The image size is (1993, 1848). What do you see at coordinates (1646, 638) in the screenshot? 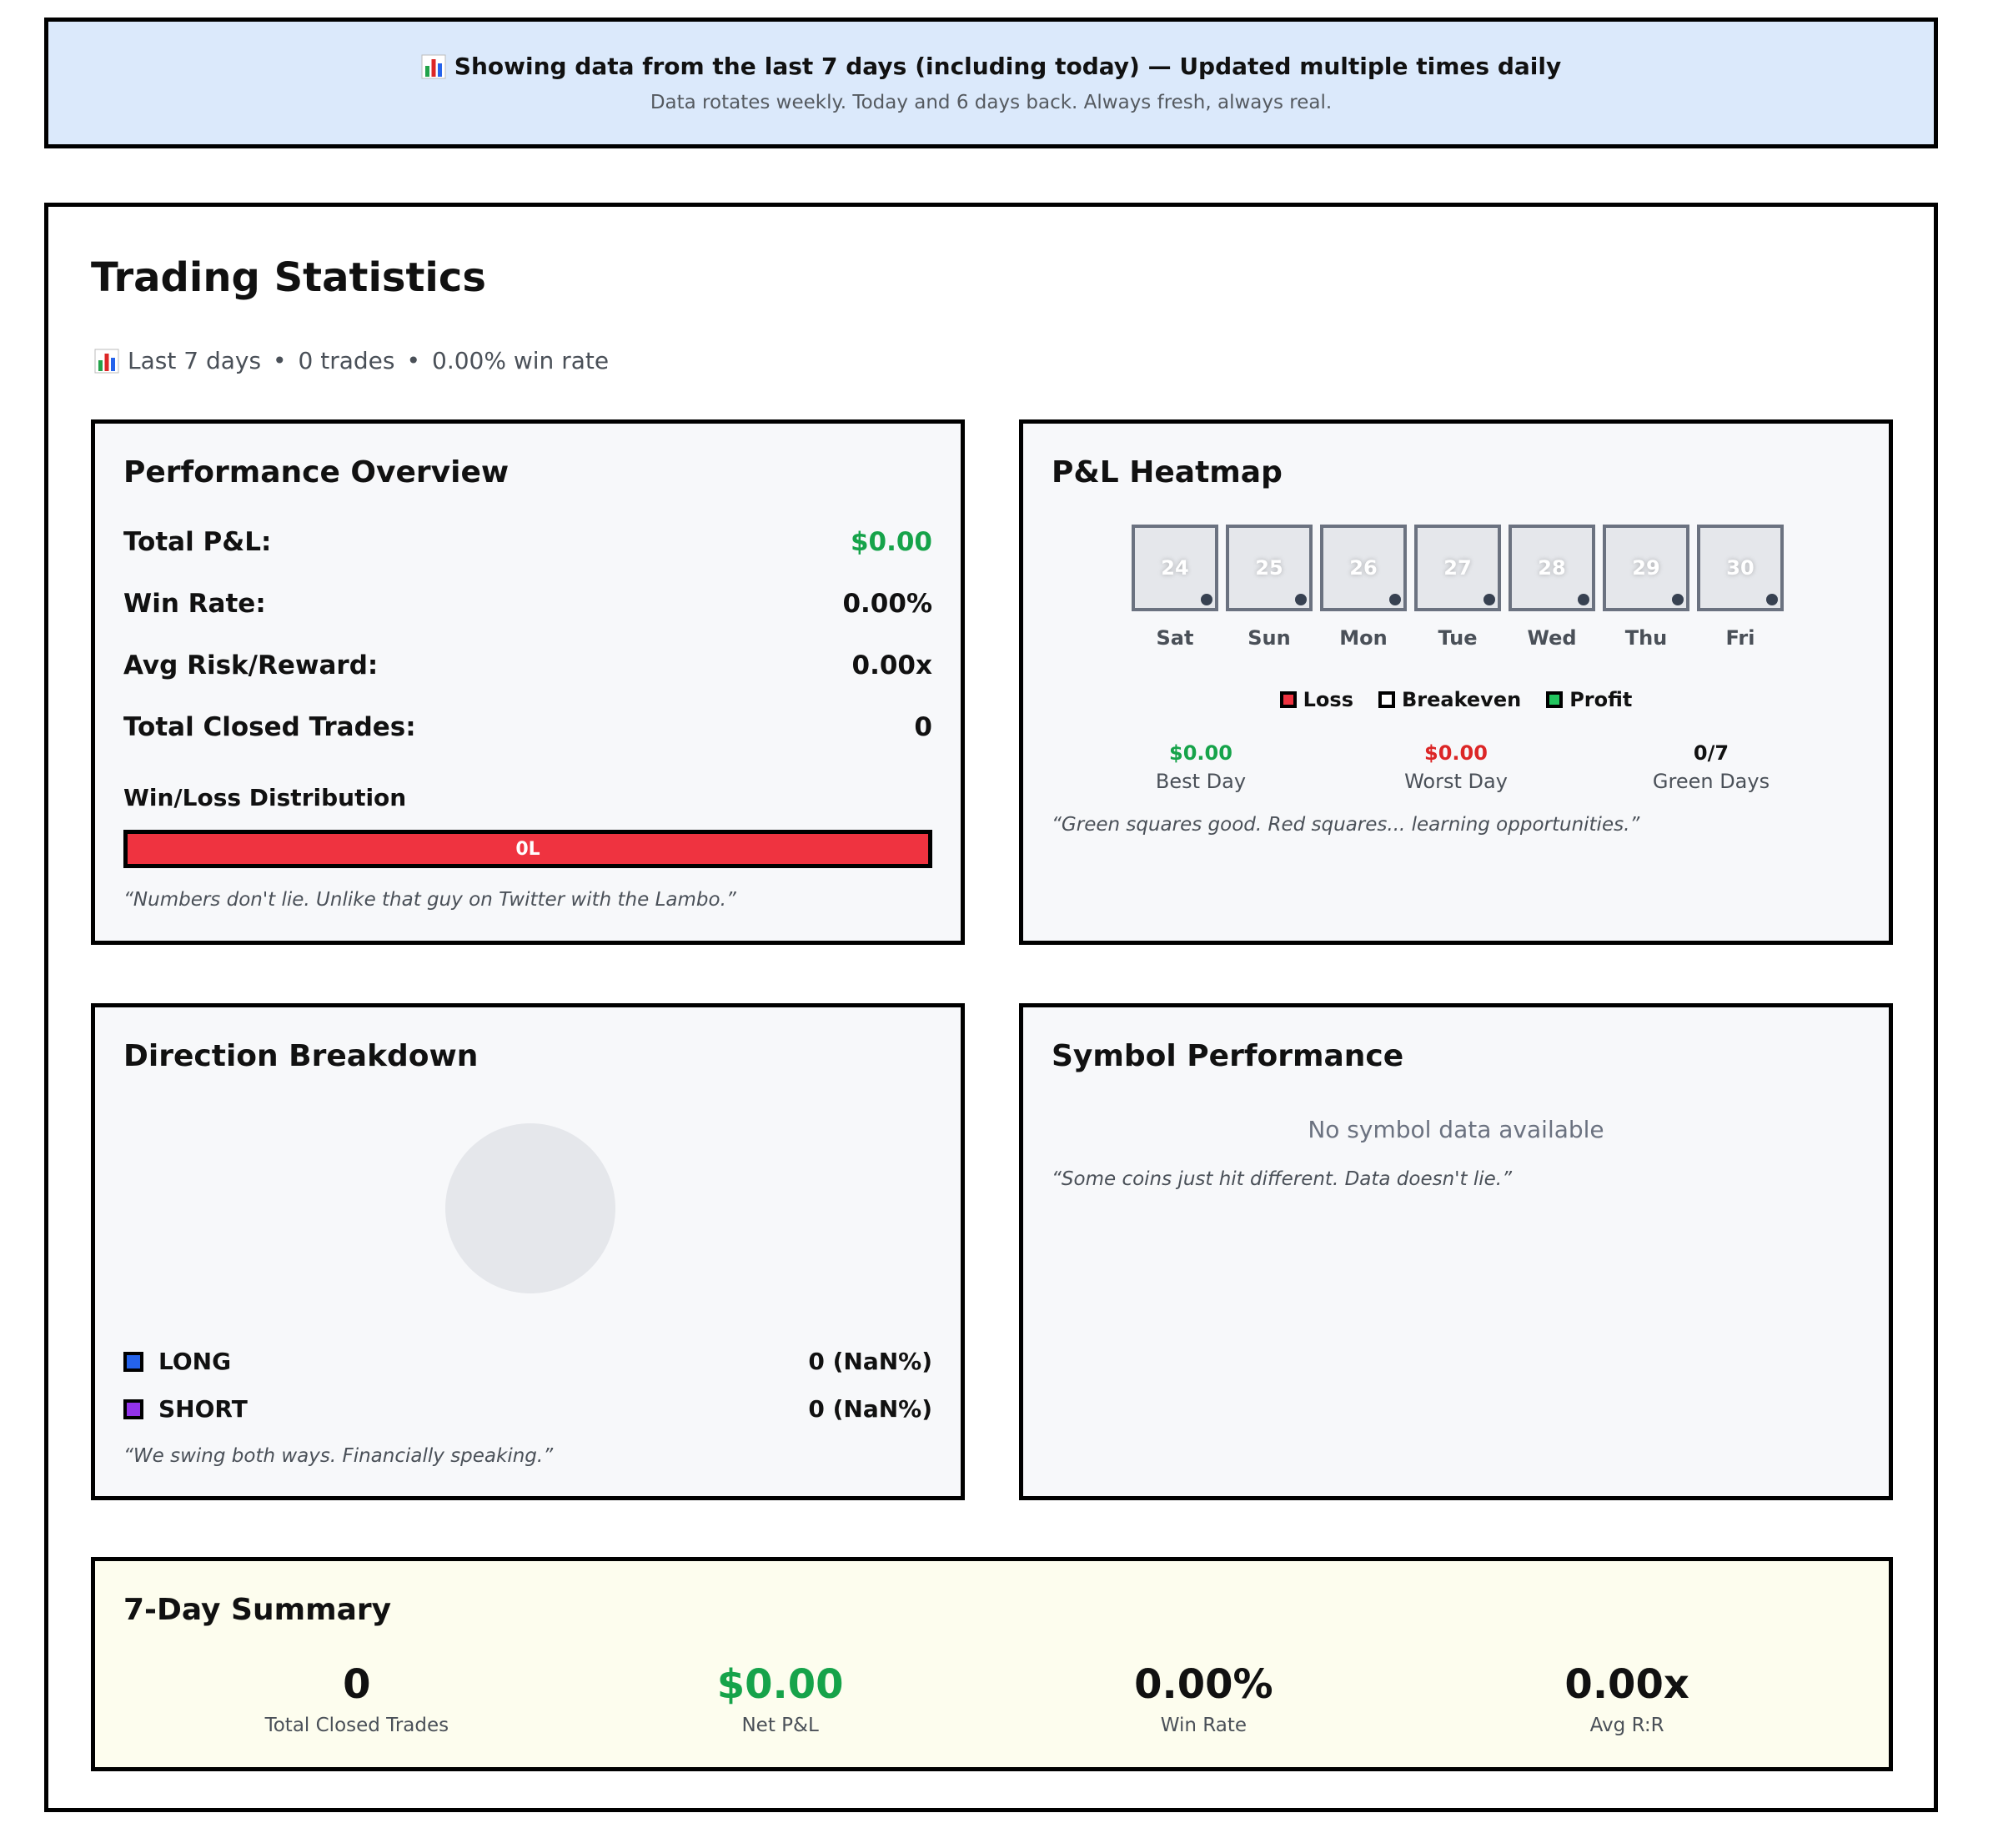
I see `weekday-label: Thu` at bounding box center [1646, 638].